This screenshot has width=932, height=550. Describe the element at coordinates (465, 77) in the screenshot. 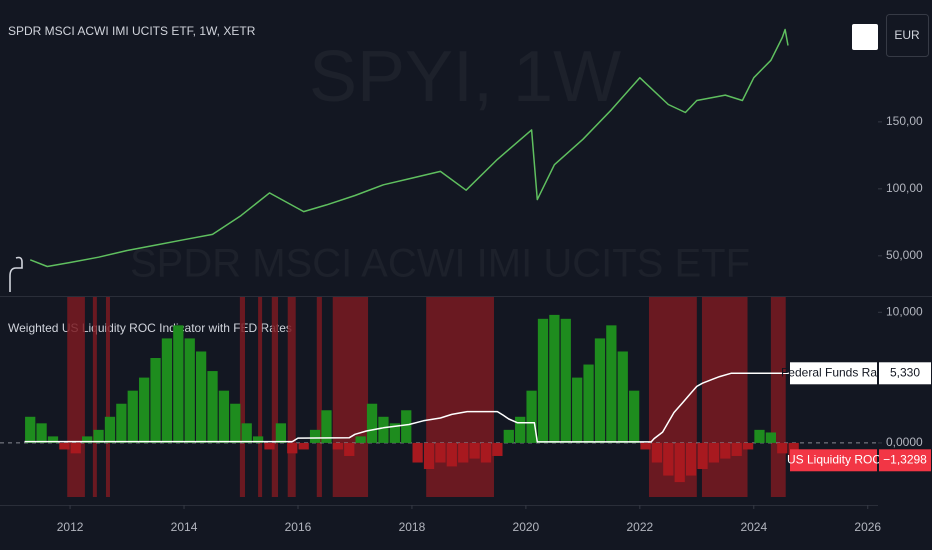

I see `watermark: SPYI, 1W` at that location.